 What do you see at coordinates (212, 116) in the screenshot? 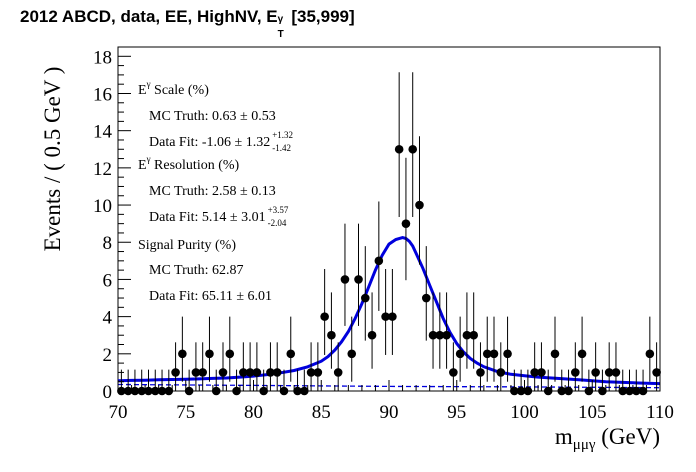
I see `annotation-text: MC Truth: 0.63 ± 0.53` at bounding box center [212, 116].